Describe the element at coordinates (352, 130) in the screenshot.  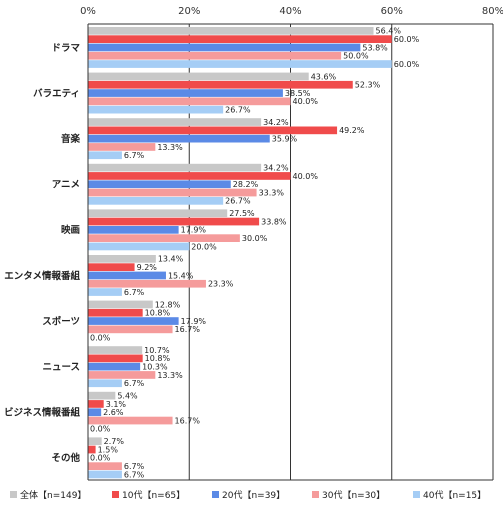
I see `data-label: 49.2%` at that location.